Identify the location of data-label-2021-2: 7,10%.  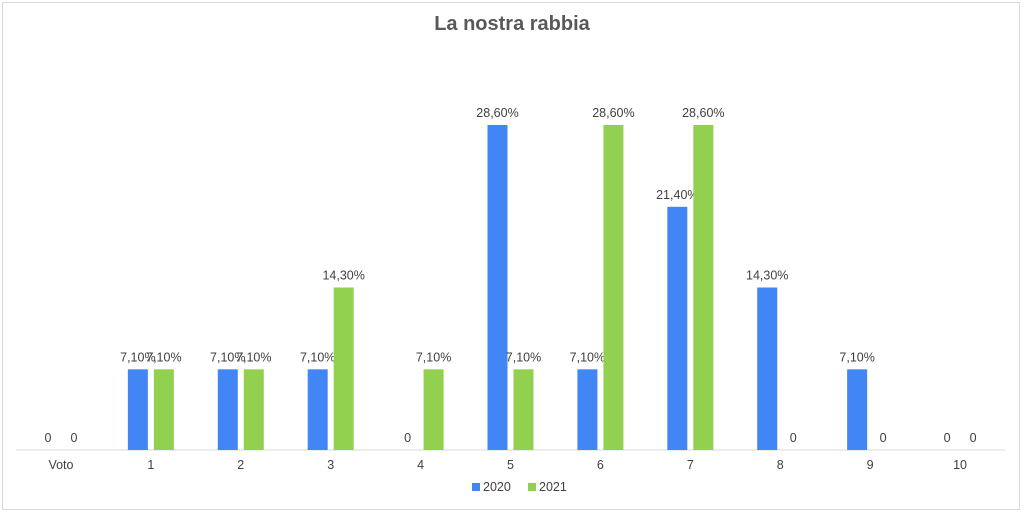
(253, 357).